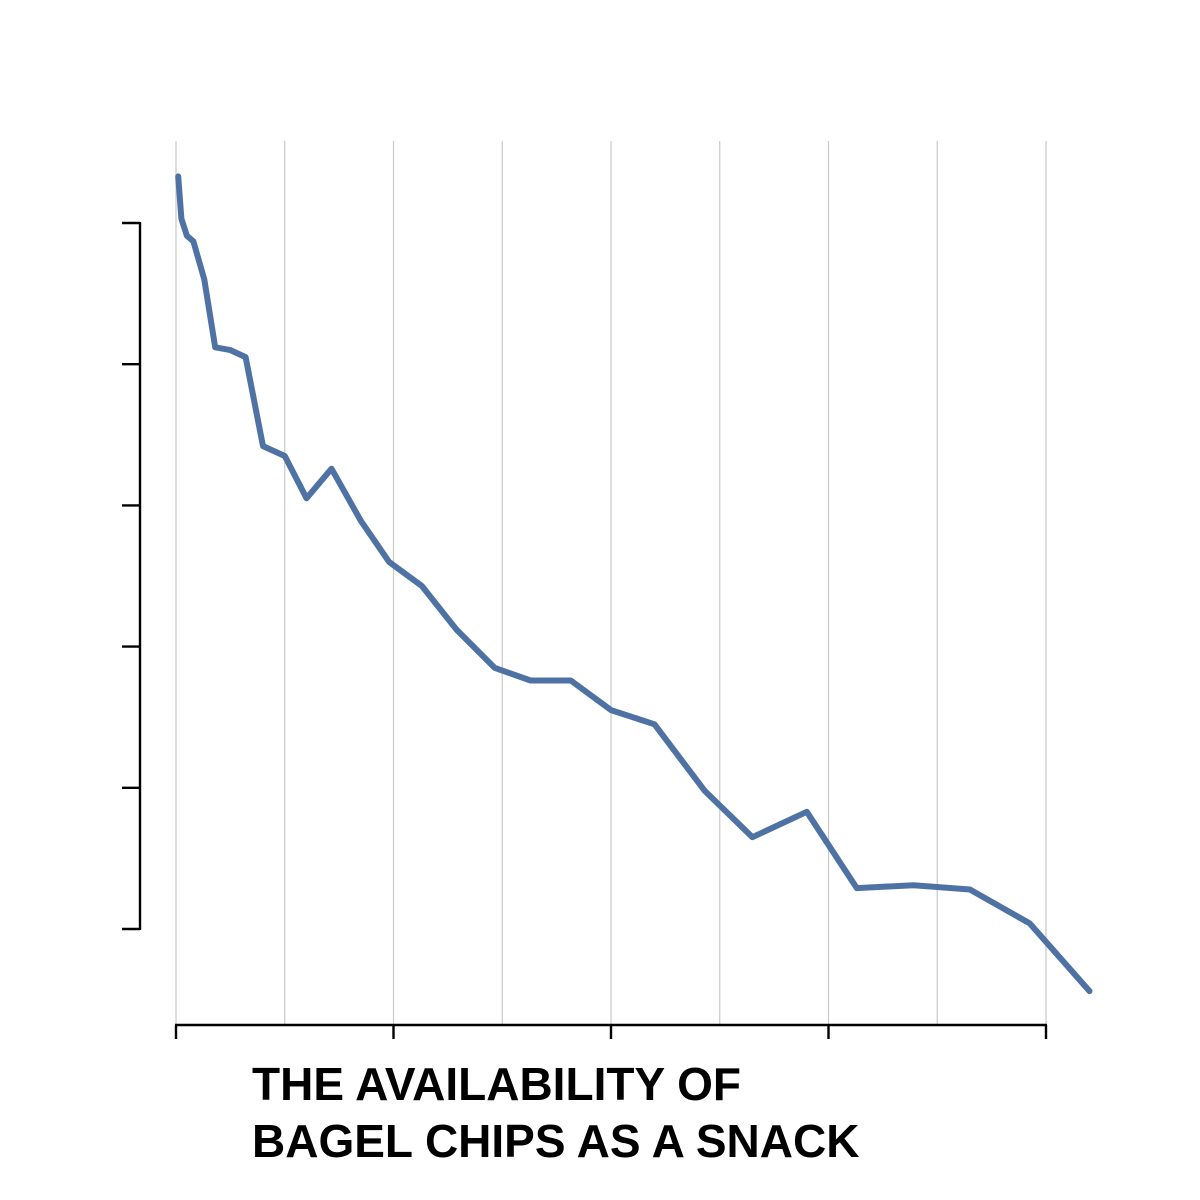 The image size is (1200, 1200). I want to click on x-axis-label-line-1: THE AVAILABILITY OF, so click(496, 1084).